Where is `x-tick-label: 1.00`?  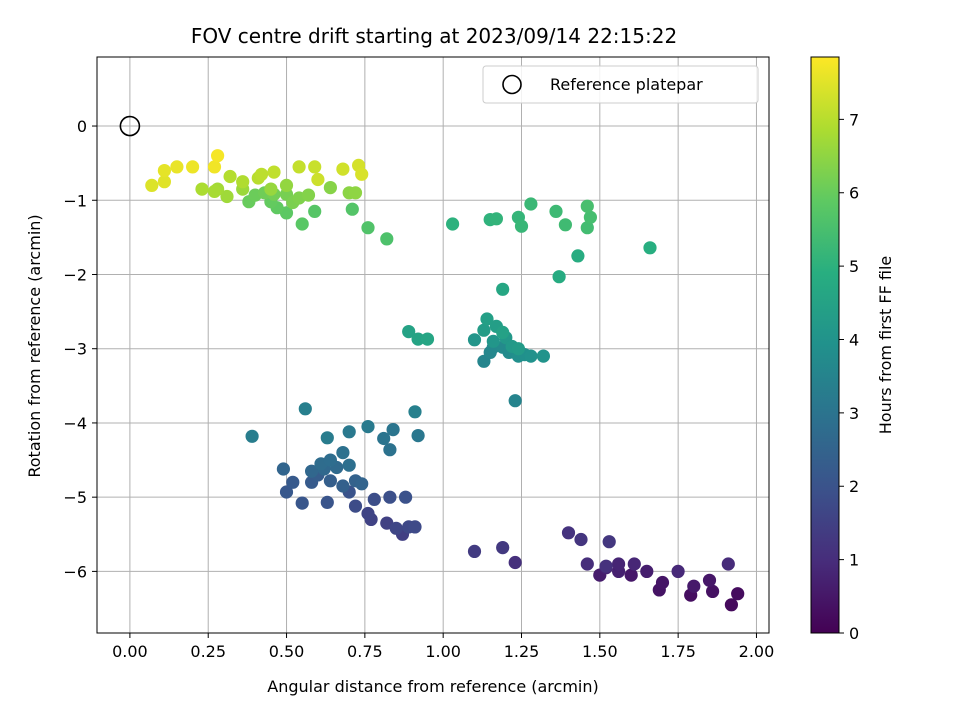
x-tick-label: 1.00 is located at coordinates (443, 651).